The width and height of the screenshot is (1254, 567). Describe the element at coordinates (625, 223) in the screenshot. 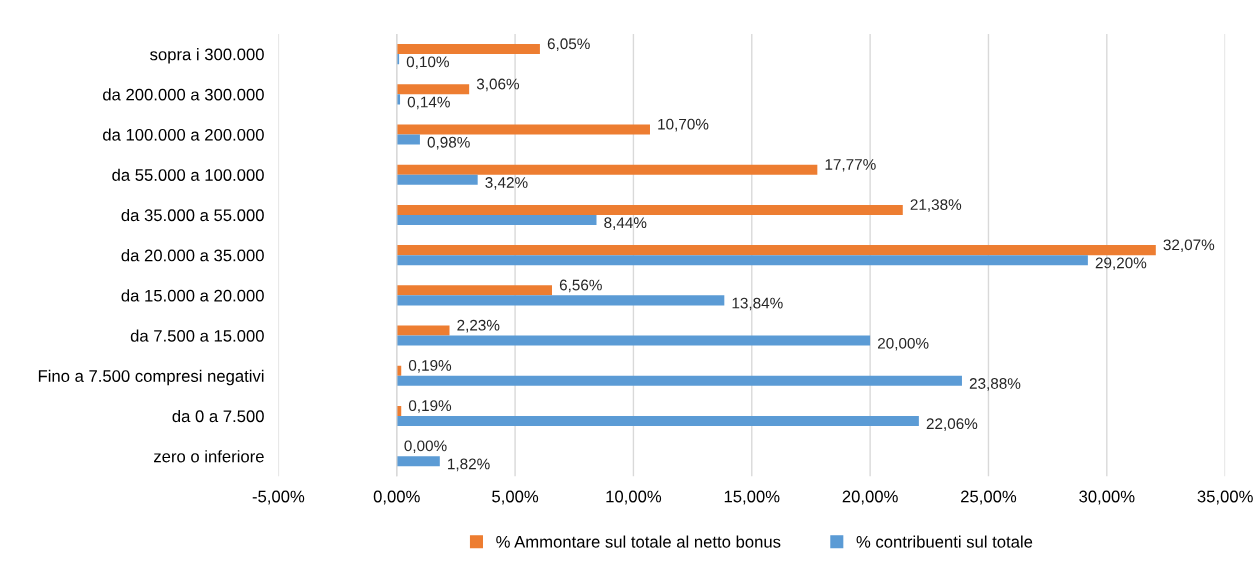

I see `data-label: 8,44%` at that location.